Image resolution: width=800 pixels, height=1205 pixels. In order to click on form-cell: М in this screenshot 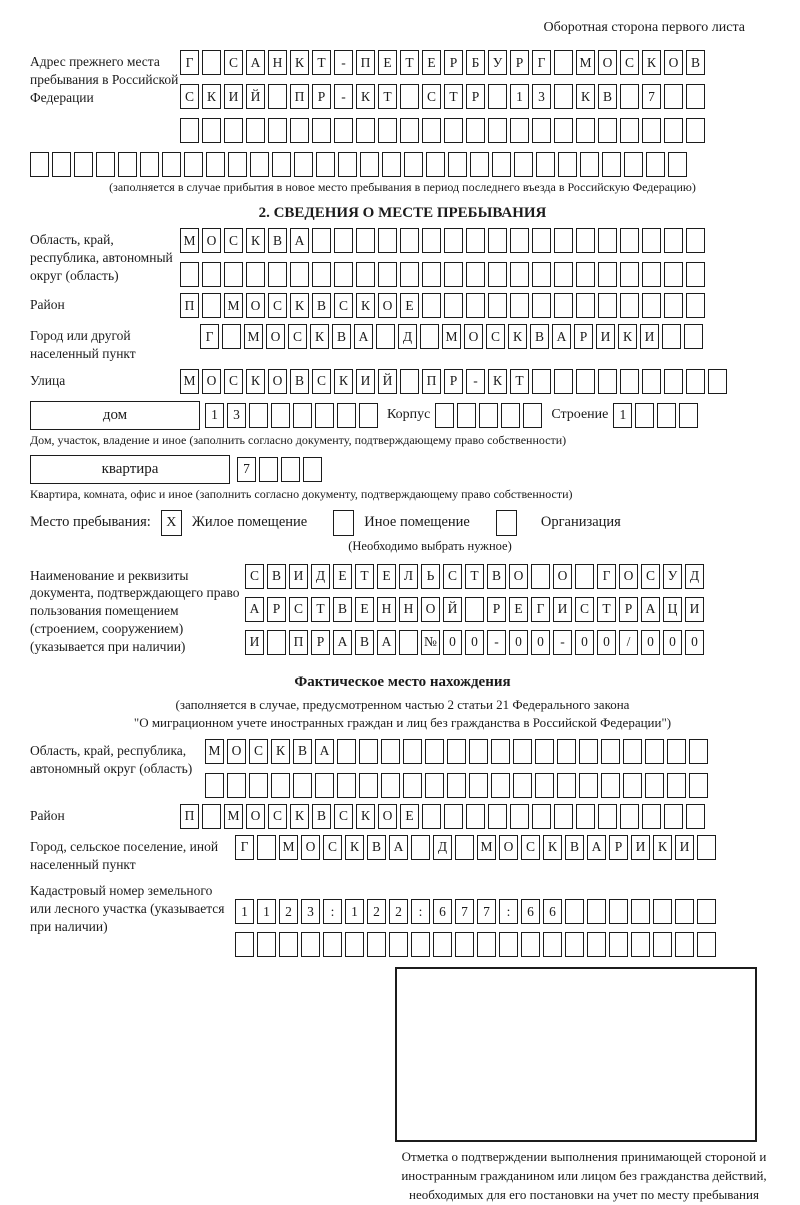, I will do `click(233, 305)`.